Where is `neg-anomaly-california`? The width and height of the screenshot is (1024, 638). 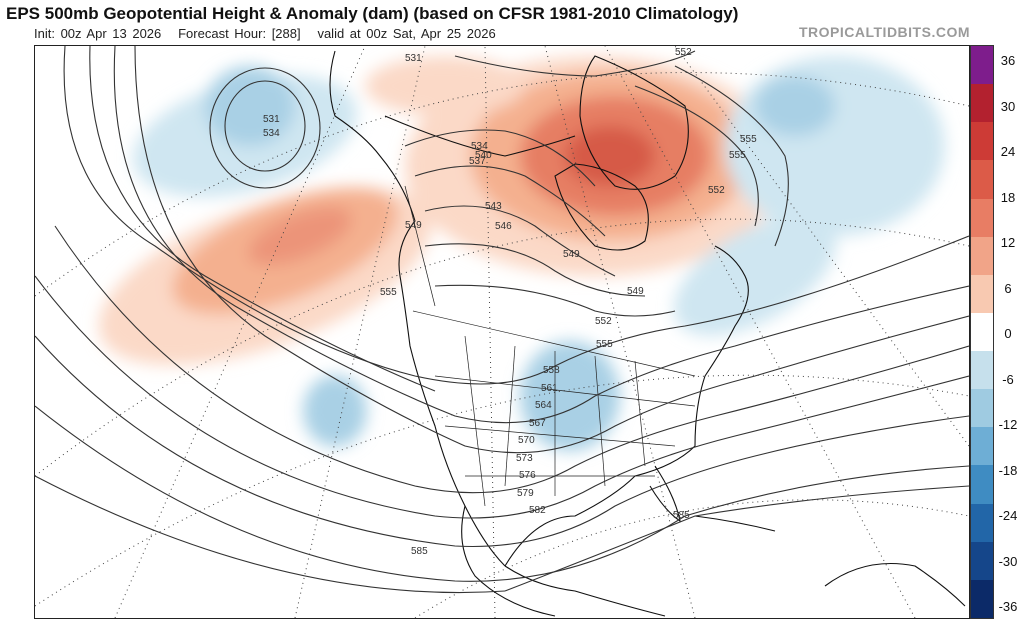
neg-anomaly-california is located at coordinates (335, 411).